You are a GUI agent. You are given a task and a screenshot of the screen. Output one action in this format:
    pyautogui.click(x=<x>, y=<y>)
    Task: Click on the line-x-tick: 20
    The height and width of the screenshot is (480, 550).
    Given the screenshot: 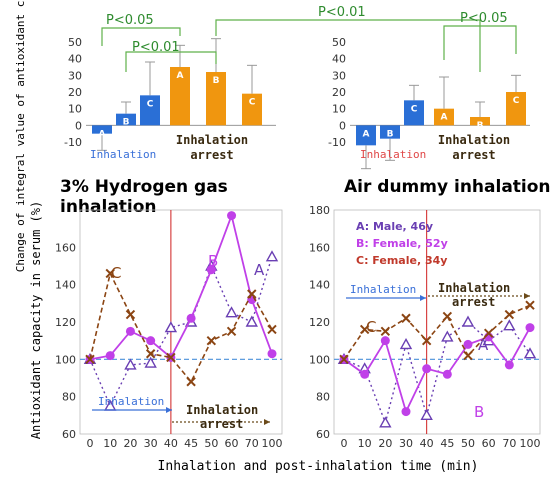 What is the action you would take?
    pyautogui.click(x=130, y=443)
    